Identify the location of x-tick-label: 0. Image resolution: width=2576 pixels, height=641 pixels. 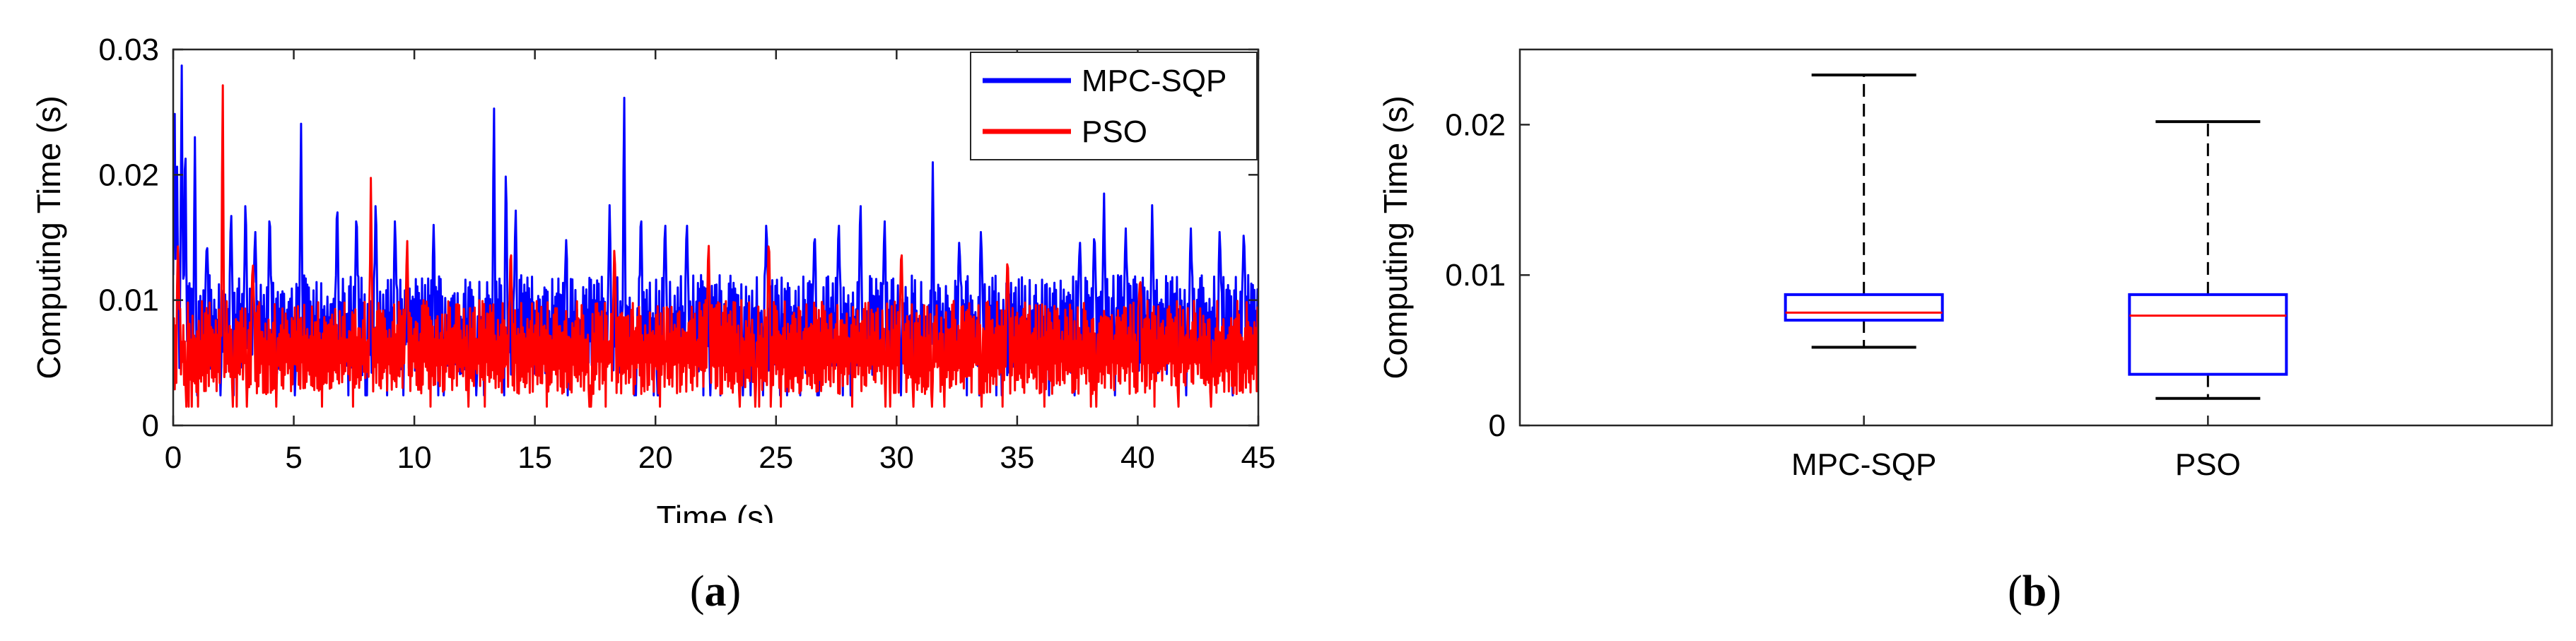
(174, 457).